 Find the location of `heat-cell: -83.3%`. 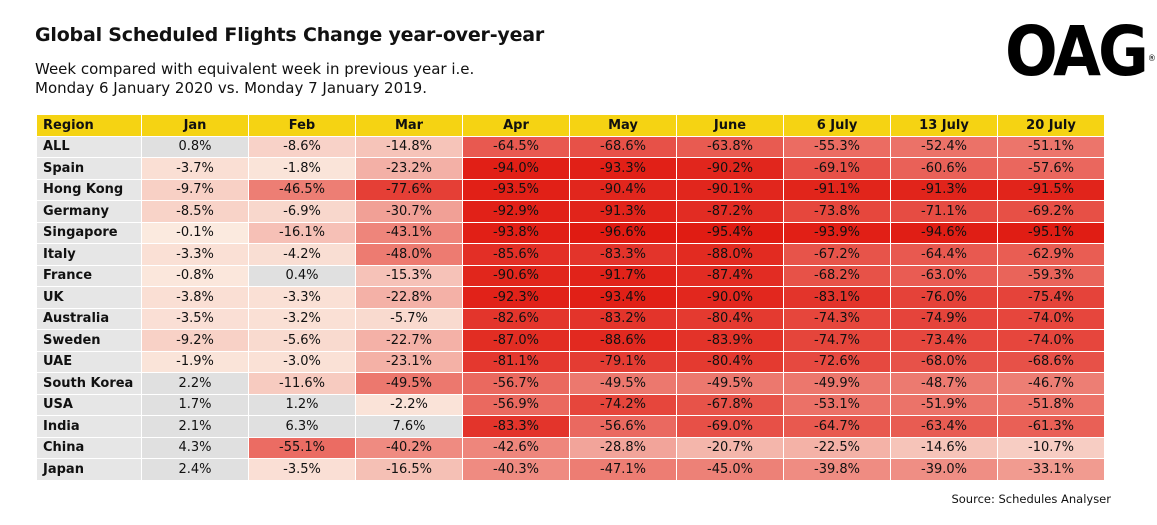

heat-cell: -83.3% is located at coordinates (623, 254).